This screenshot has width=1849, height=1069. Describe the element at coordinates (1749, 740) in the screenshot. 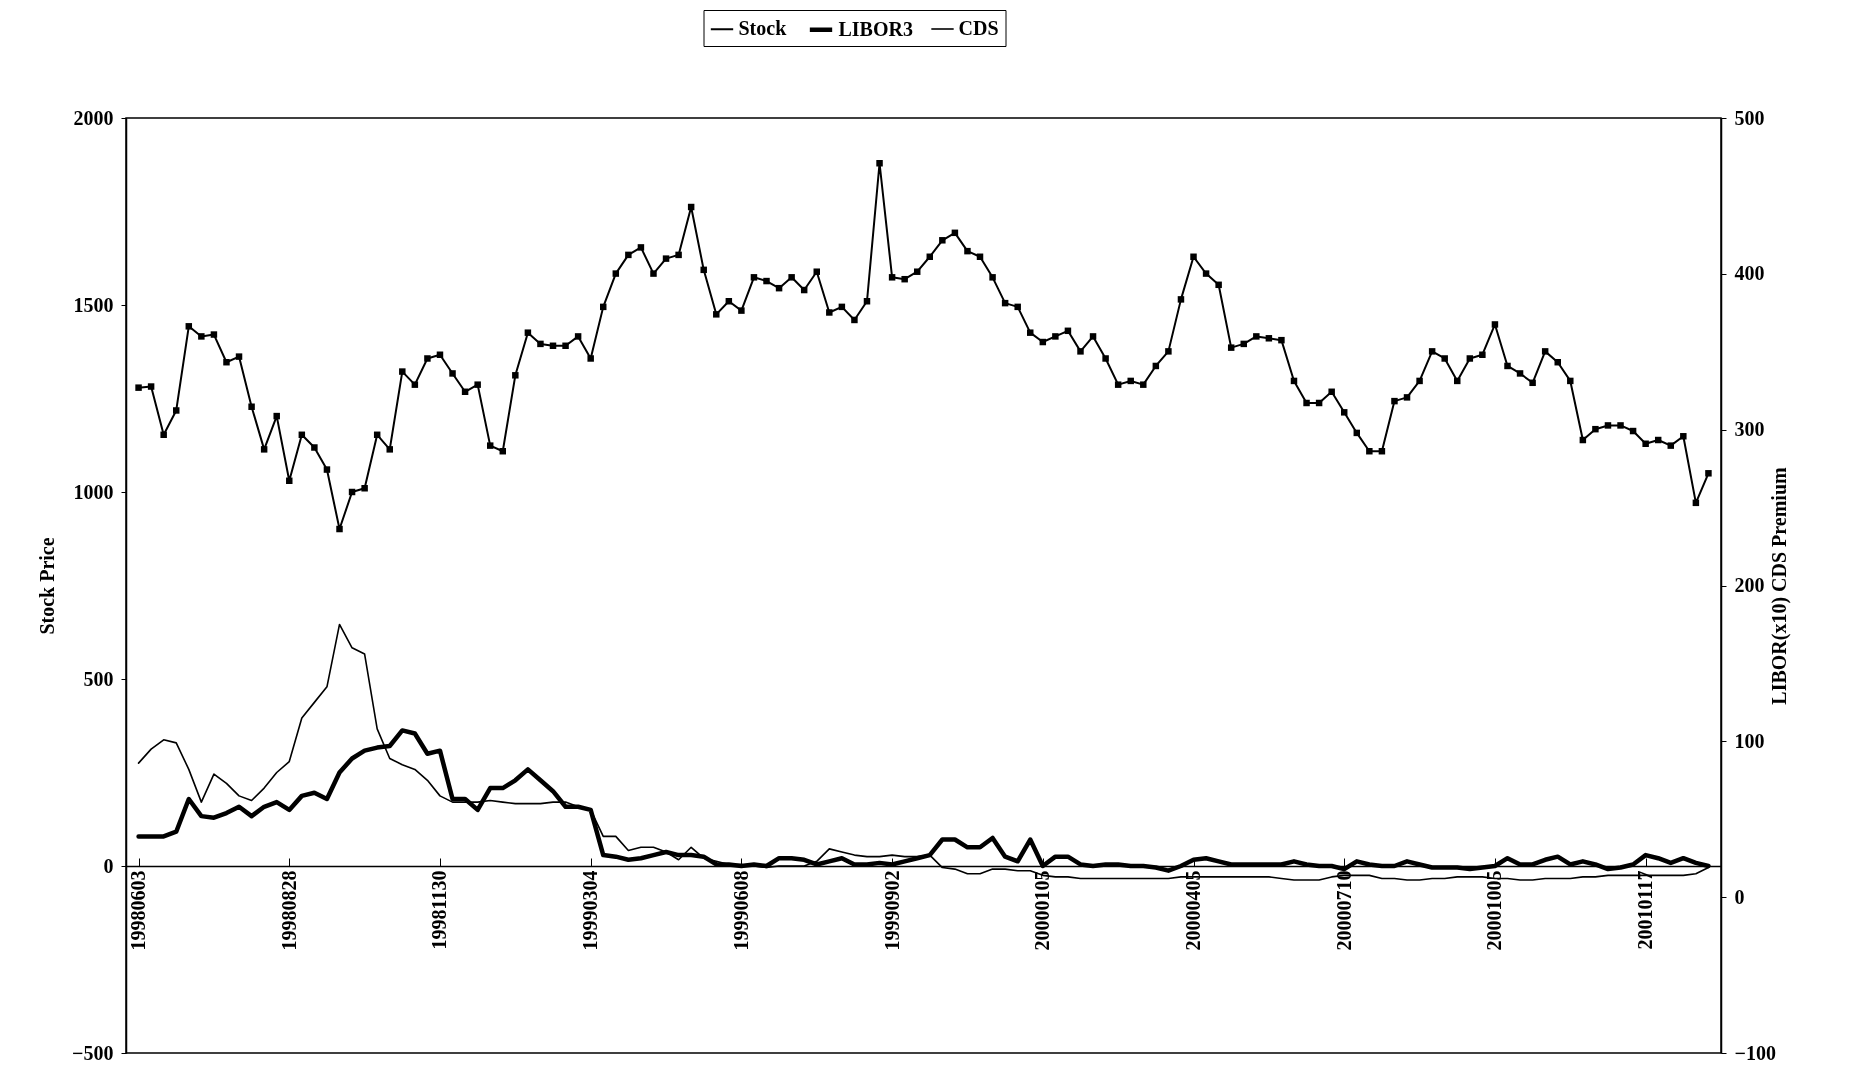

I see `y2-tick-label: 100` at that location.